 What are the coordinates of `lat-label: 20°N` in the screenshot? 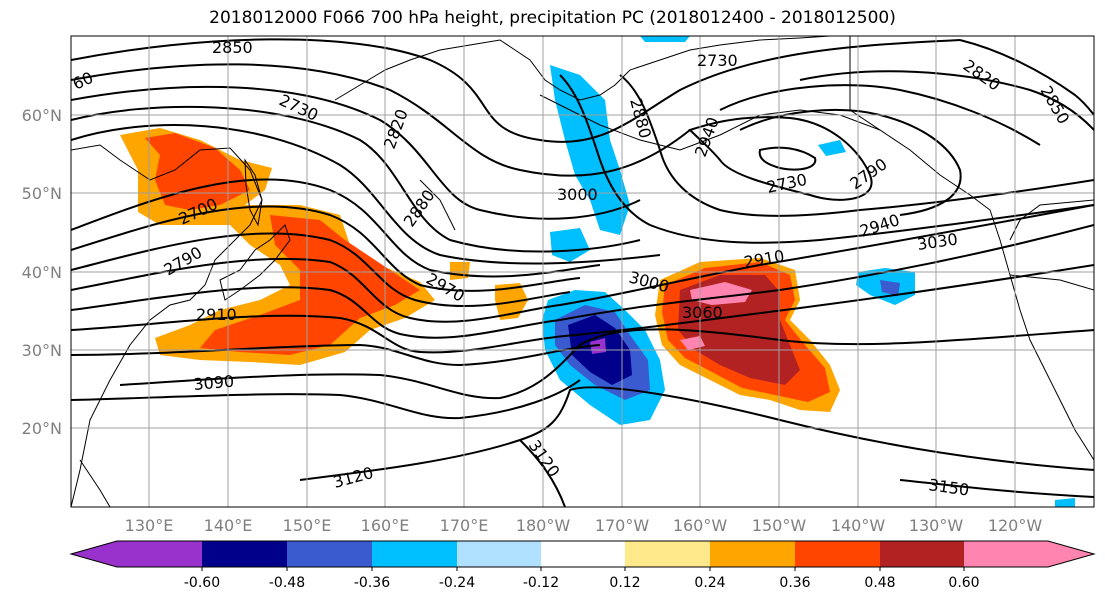 It's located at (42, 428).